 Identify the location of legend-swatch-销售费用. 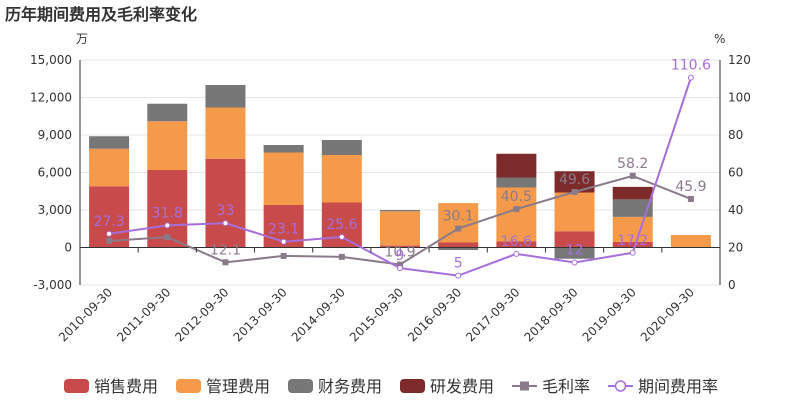
(76, 386).